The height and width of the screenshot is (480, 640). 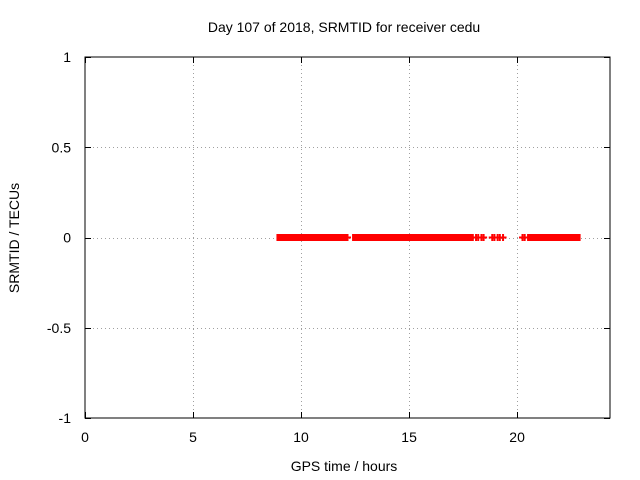 I want to click on x-tick-label: 10, so click(x=301, y=437).